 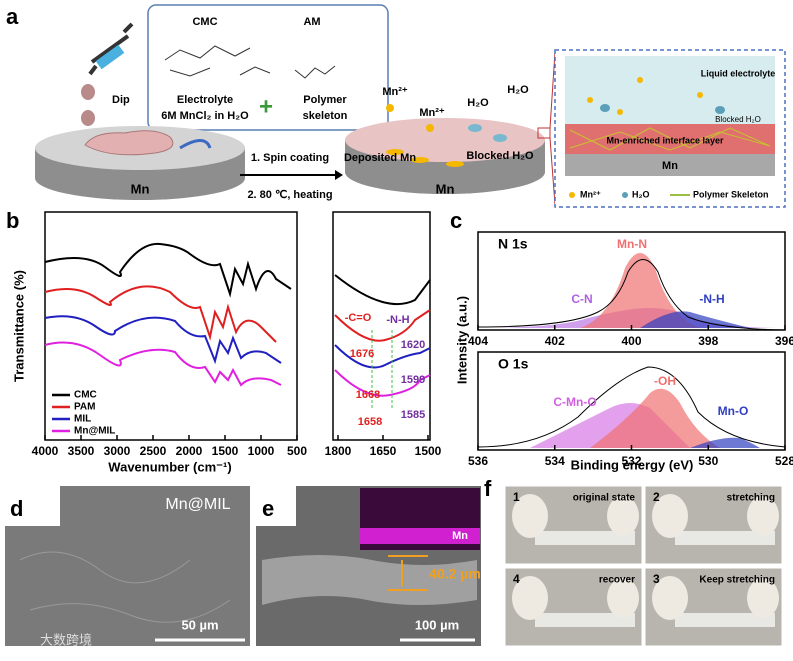 What do you see at coordinates (656, 579) in the screenshot?
I see `photo-index: 3` at bounding box center [656, 579].